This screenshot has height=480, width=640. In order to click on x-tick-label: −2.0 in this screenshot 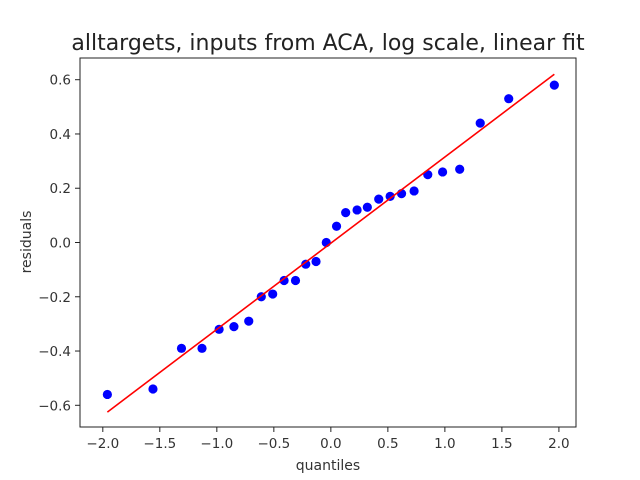, I will do `click(102, 444)`.